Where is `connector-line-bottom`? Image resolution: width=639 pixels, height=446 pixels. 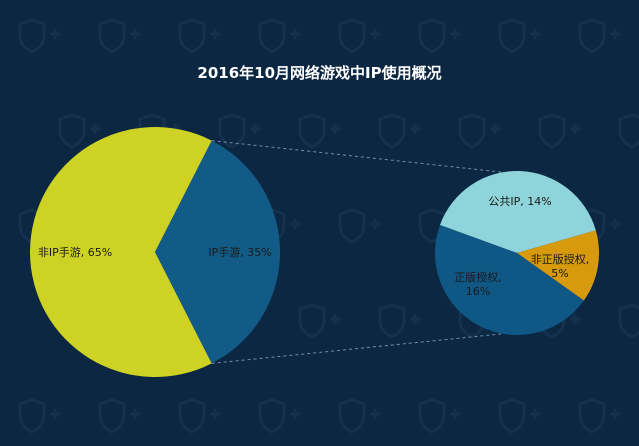 connector-line-bottom is located at coordinates (357, 348).